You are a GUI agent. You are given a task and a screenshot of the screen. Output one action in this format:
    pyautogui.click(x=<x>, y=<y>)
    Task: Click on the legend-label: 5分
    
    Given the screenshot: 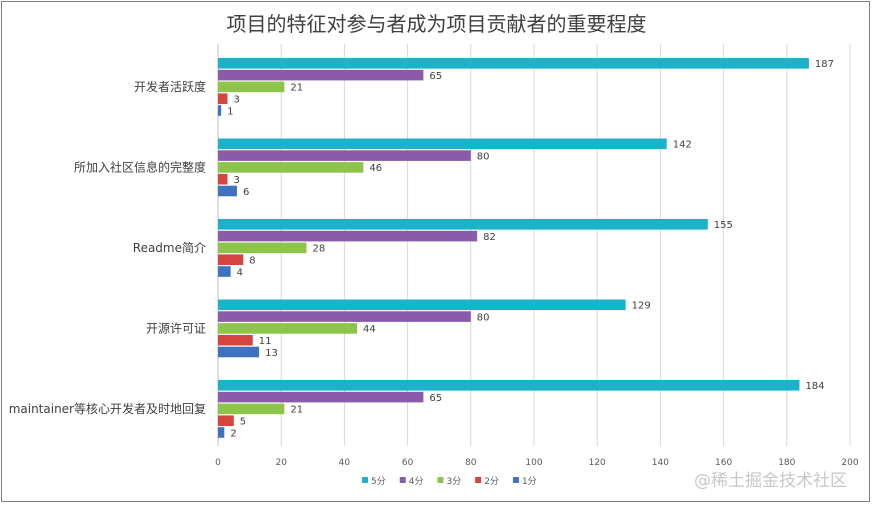 What is the action you would take?
    pyautogui.click(x=378, y=481)
    